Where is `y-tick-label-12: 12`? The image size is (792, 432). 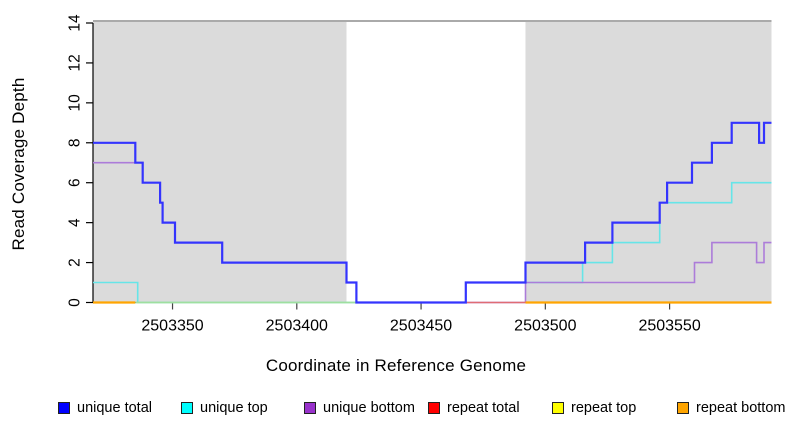 y-tick-label-12: 12 is located at coordinates (75, 62).